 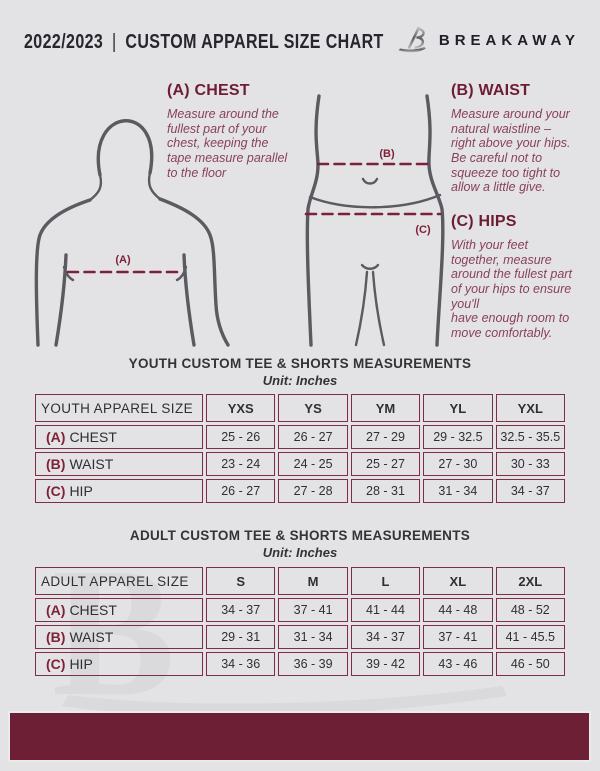 What do you see at coordinates (458, 464) in the screenshot?
I see `measurement-range-cell: 27 - 30` at bounding box center [458, 464].